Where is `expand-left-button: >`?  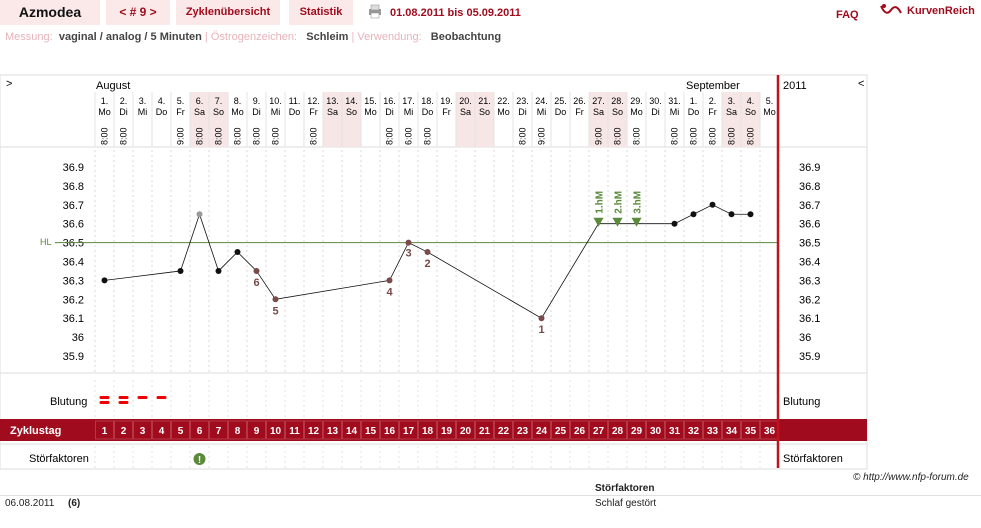
expand-left-button: > is located at coordinates (9, 84).